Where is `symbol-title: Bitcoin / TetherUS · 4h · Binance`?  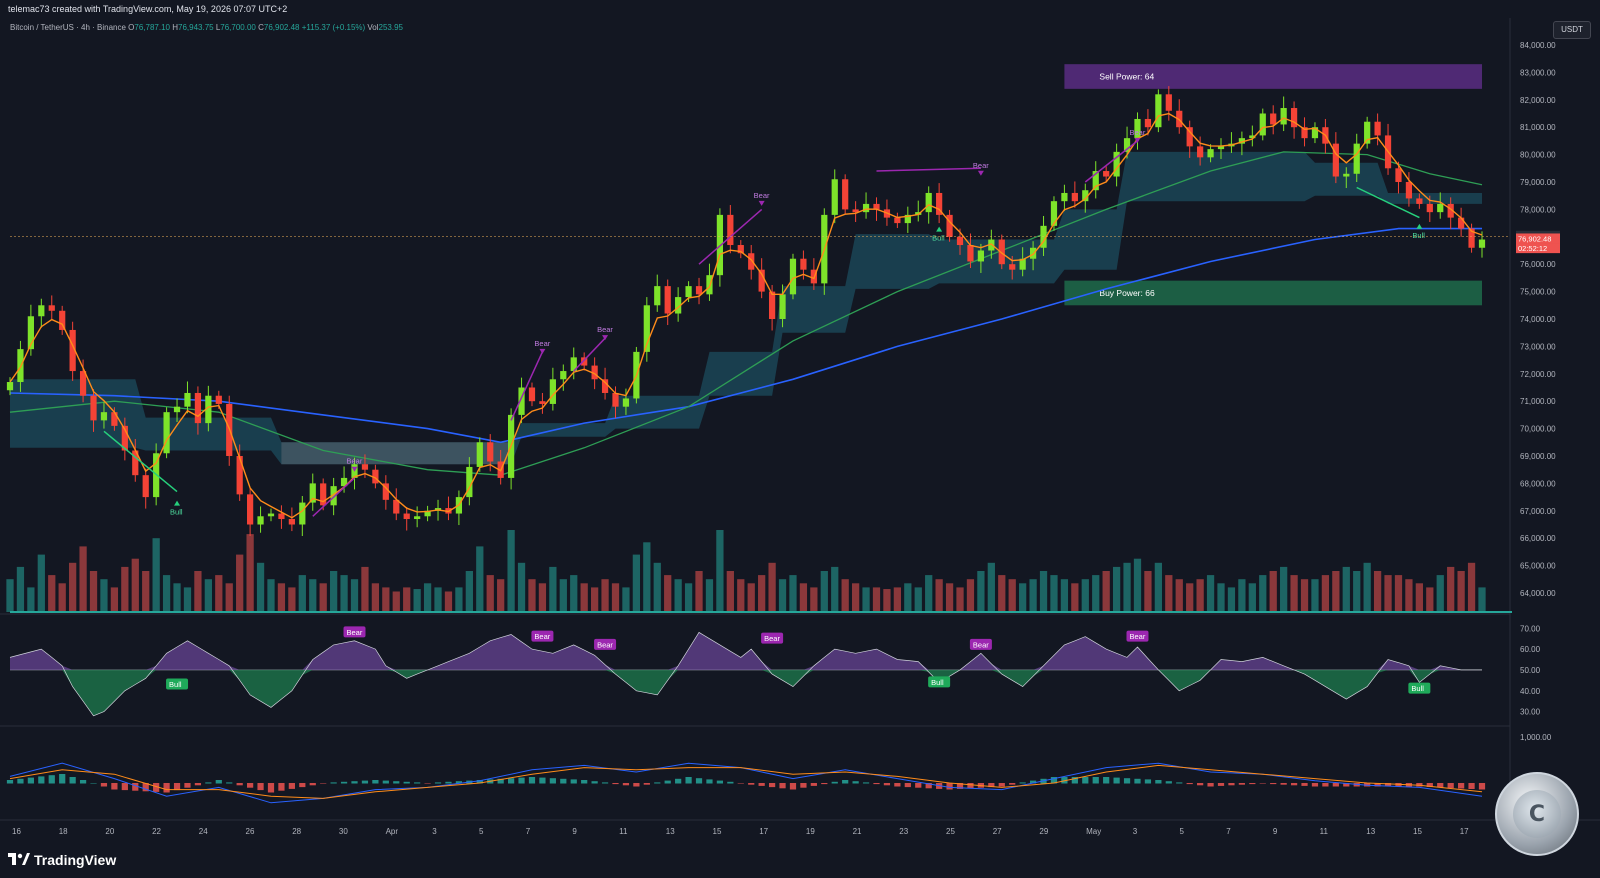 symbol-title: Bitcoin / TetherUS · 4h · Binance is located at coordinates (68, 27).